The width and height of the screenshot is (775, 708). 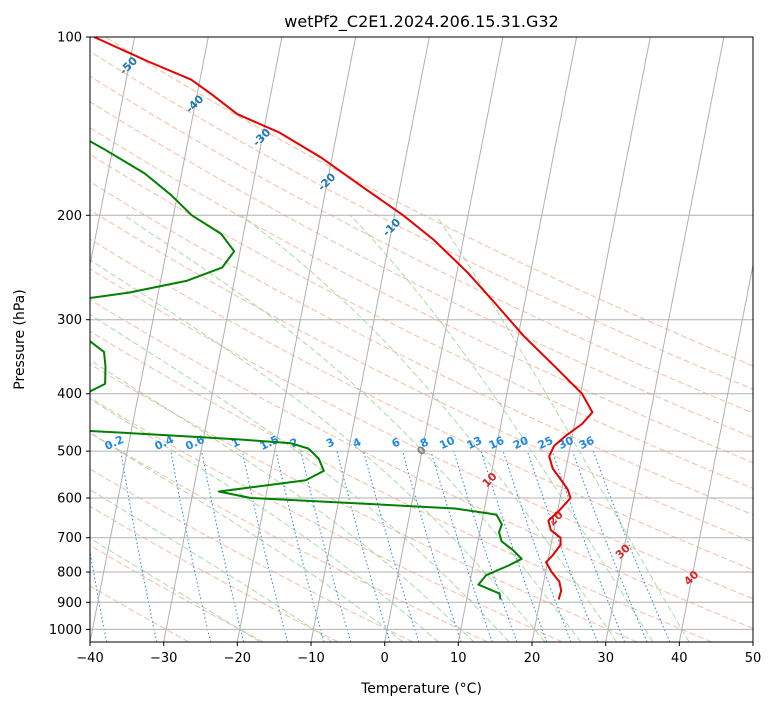 What do you see at coordinates (89, 658) in the screenshot?
I see `x-tick-label: −40` at bounding box center [89, 658].